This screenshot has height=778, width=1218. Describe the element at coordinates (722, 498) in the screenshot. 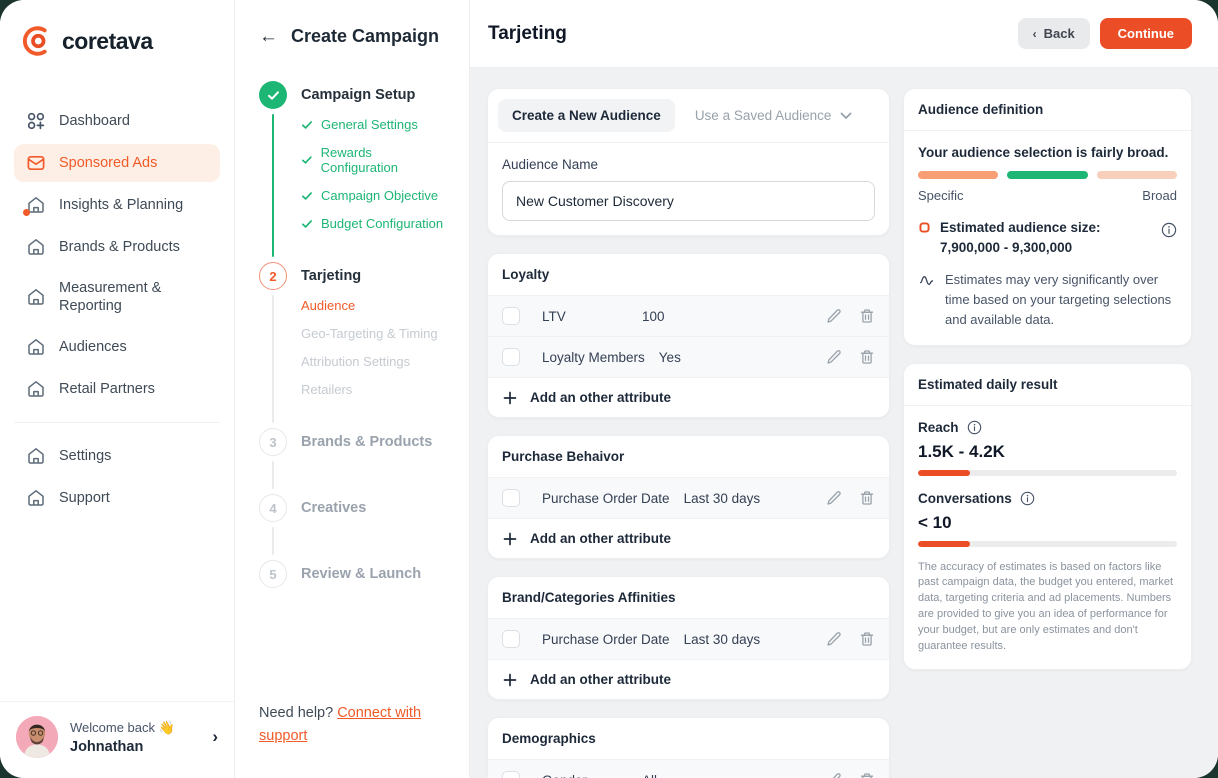

I see `attribute-value: Last 30 days` at that location.